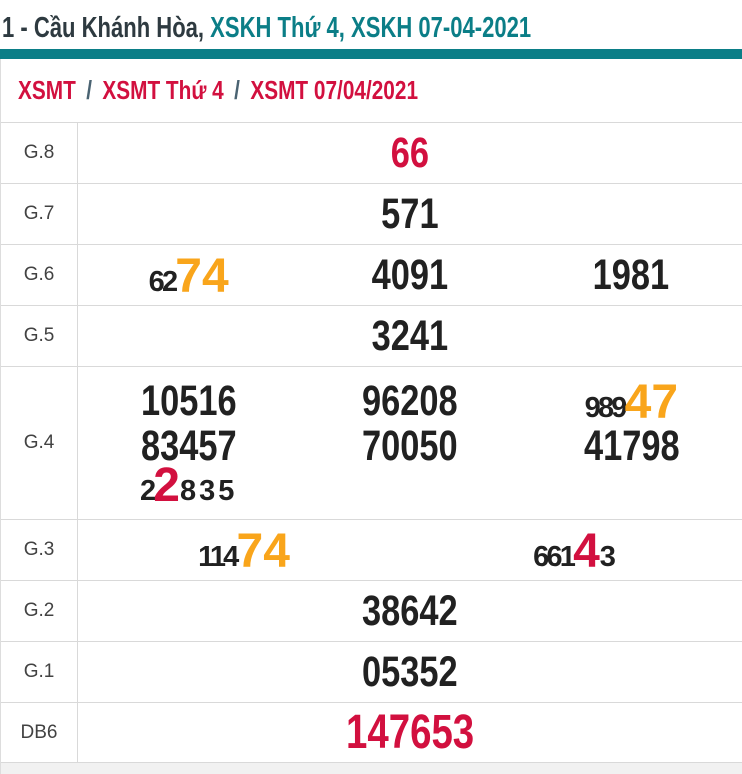  I want to click on prize-cell: 41798, so click(631, 446).